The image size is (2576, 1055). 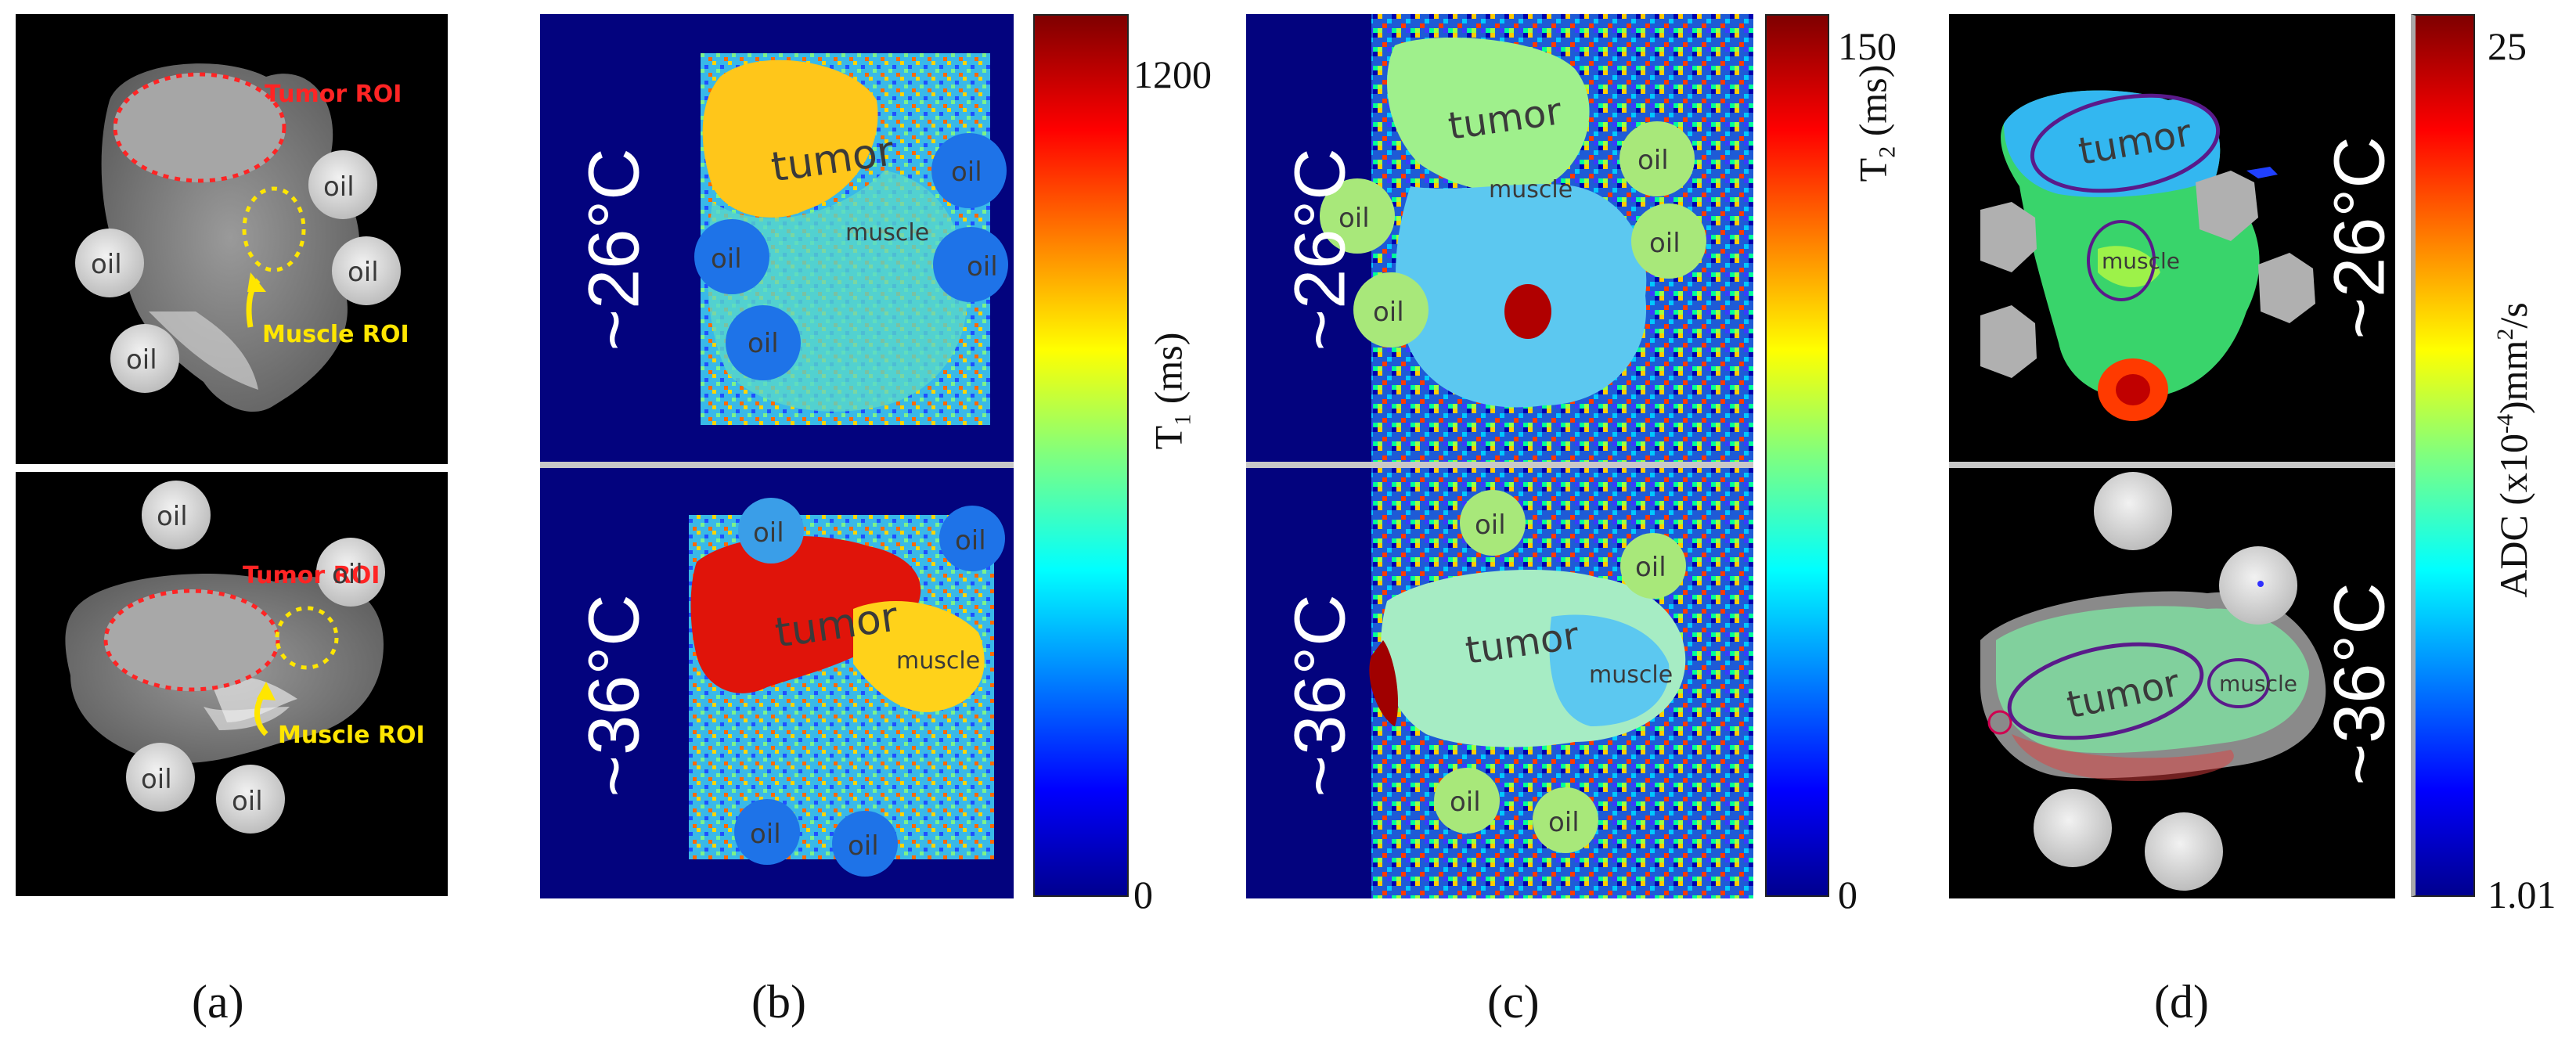 I want to click on colorbar-max-tick: 1200, so click(x=1172, y=74).